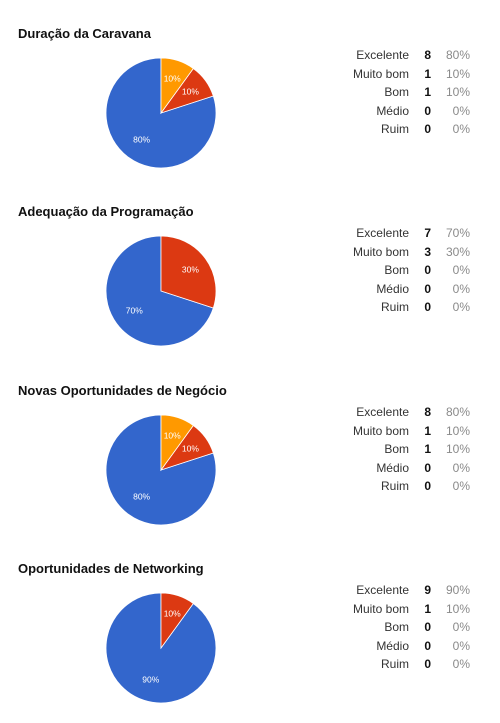  Describe the element at coordinates (122, 390) in the screenshot. I see `chart-title: Novas Oportunidades de Negócio` at that location.